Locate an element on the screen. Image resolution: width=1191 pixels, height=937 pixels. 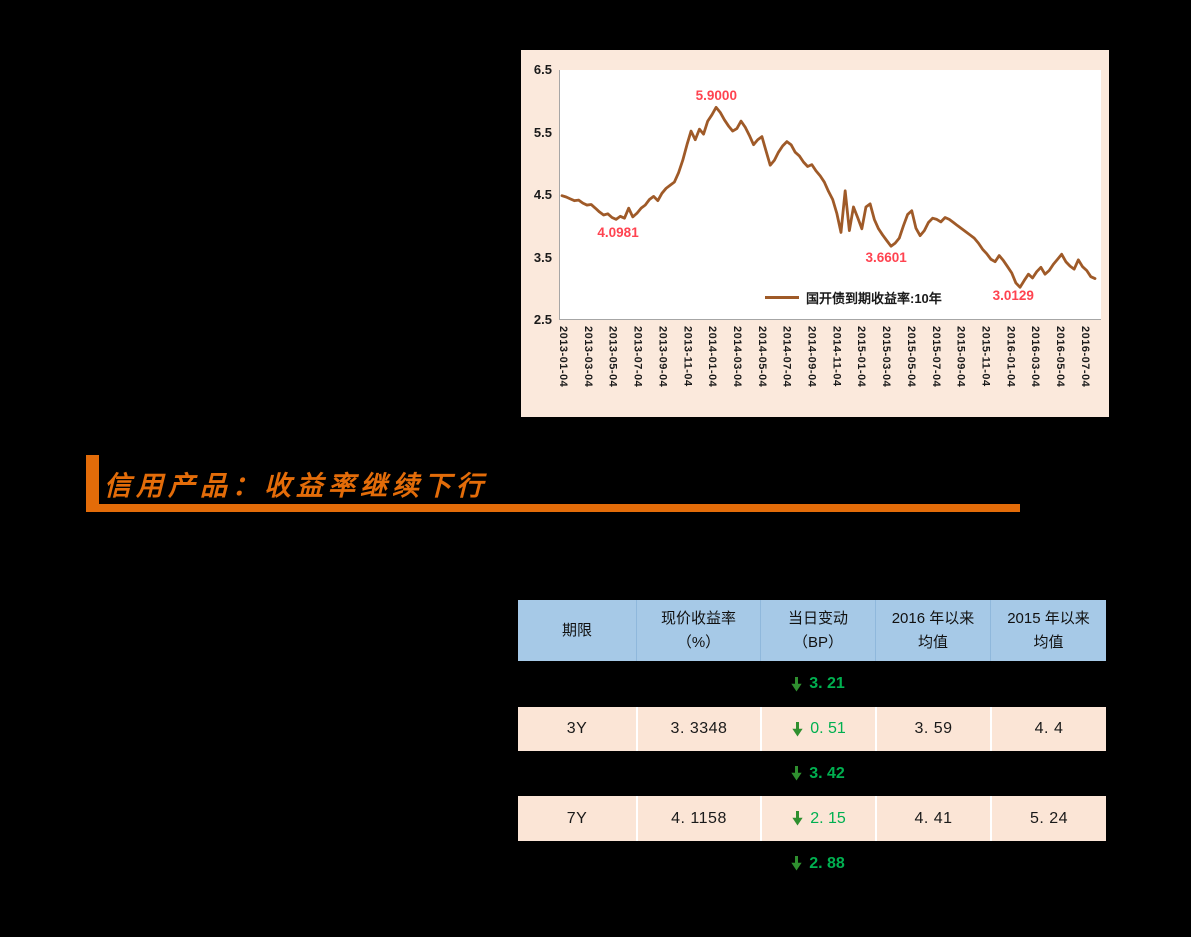
table-cell-change: 2. 88 is located at coordinates (817, 863).